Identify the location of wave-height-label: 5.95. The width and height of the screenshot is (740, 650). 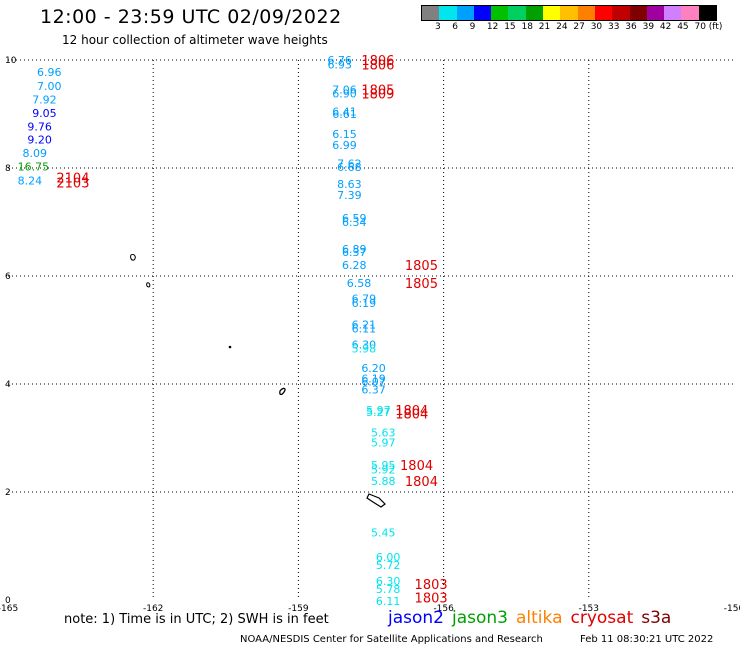
(383, 465).